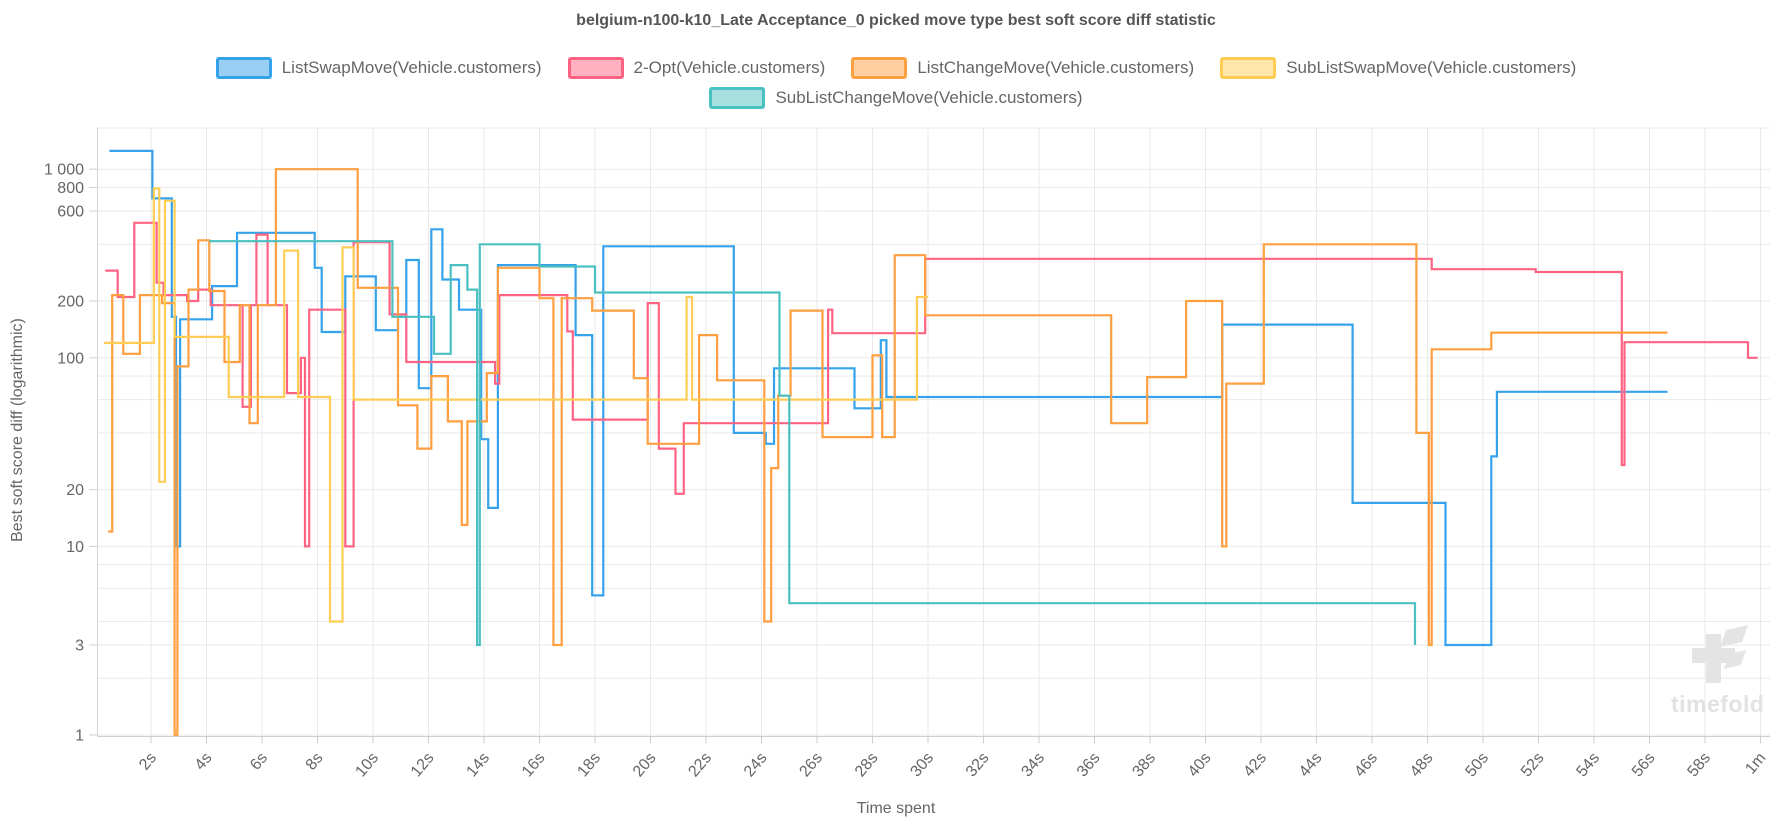  What do you see at coordinates (1144, 765) in the screenshot?
I see `x-tick-label: 38s` at bounding box center [1144, 765].